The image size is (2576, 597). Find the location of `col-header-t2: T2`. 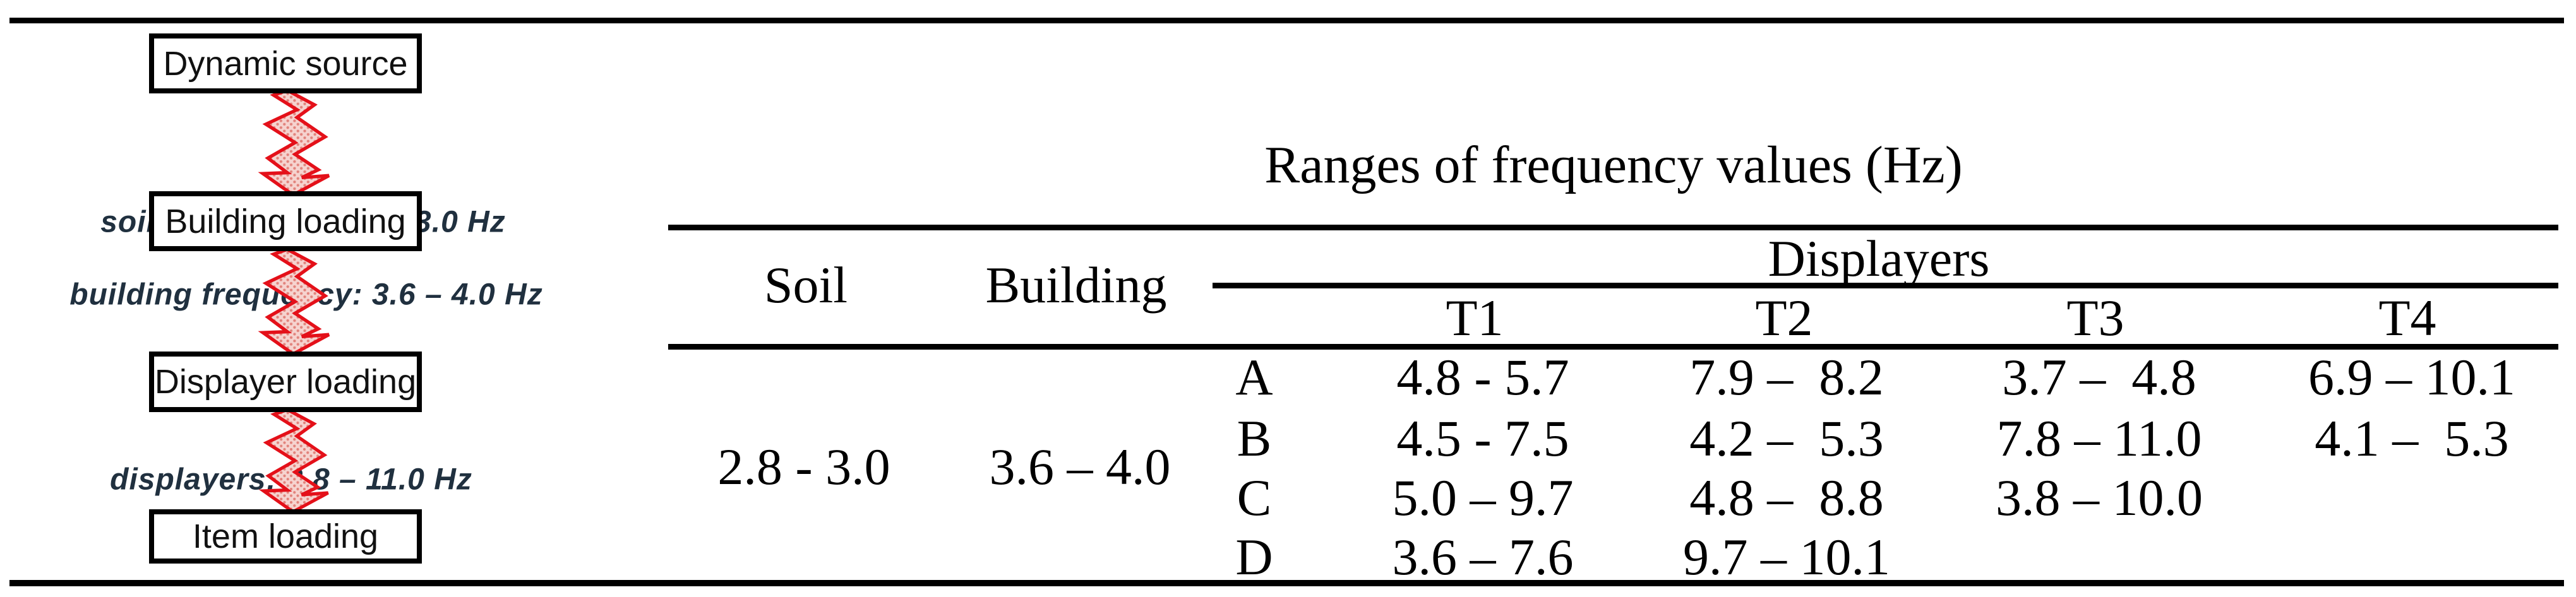

col-header-t2: T2 is located at coordinates (1784, 317).